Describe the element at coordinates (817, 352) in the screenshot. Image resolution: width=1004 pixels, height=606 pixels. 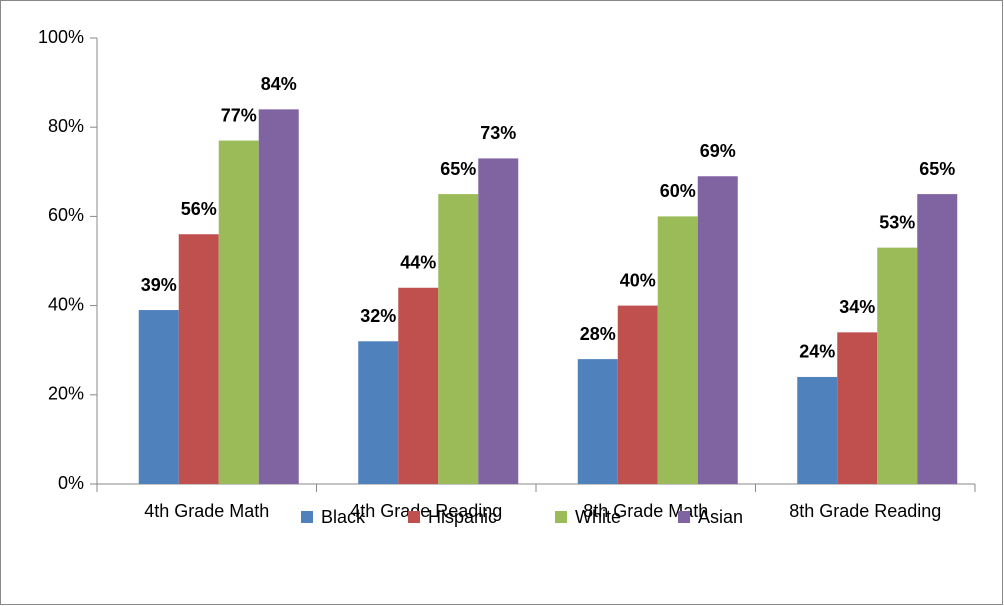
I see `value-label: 24%` at that location.